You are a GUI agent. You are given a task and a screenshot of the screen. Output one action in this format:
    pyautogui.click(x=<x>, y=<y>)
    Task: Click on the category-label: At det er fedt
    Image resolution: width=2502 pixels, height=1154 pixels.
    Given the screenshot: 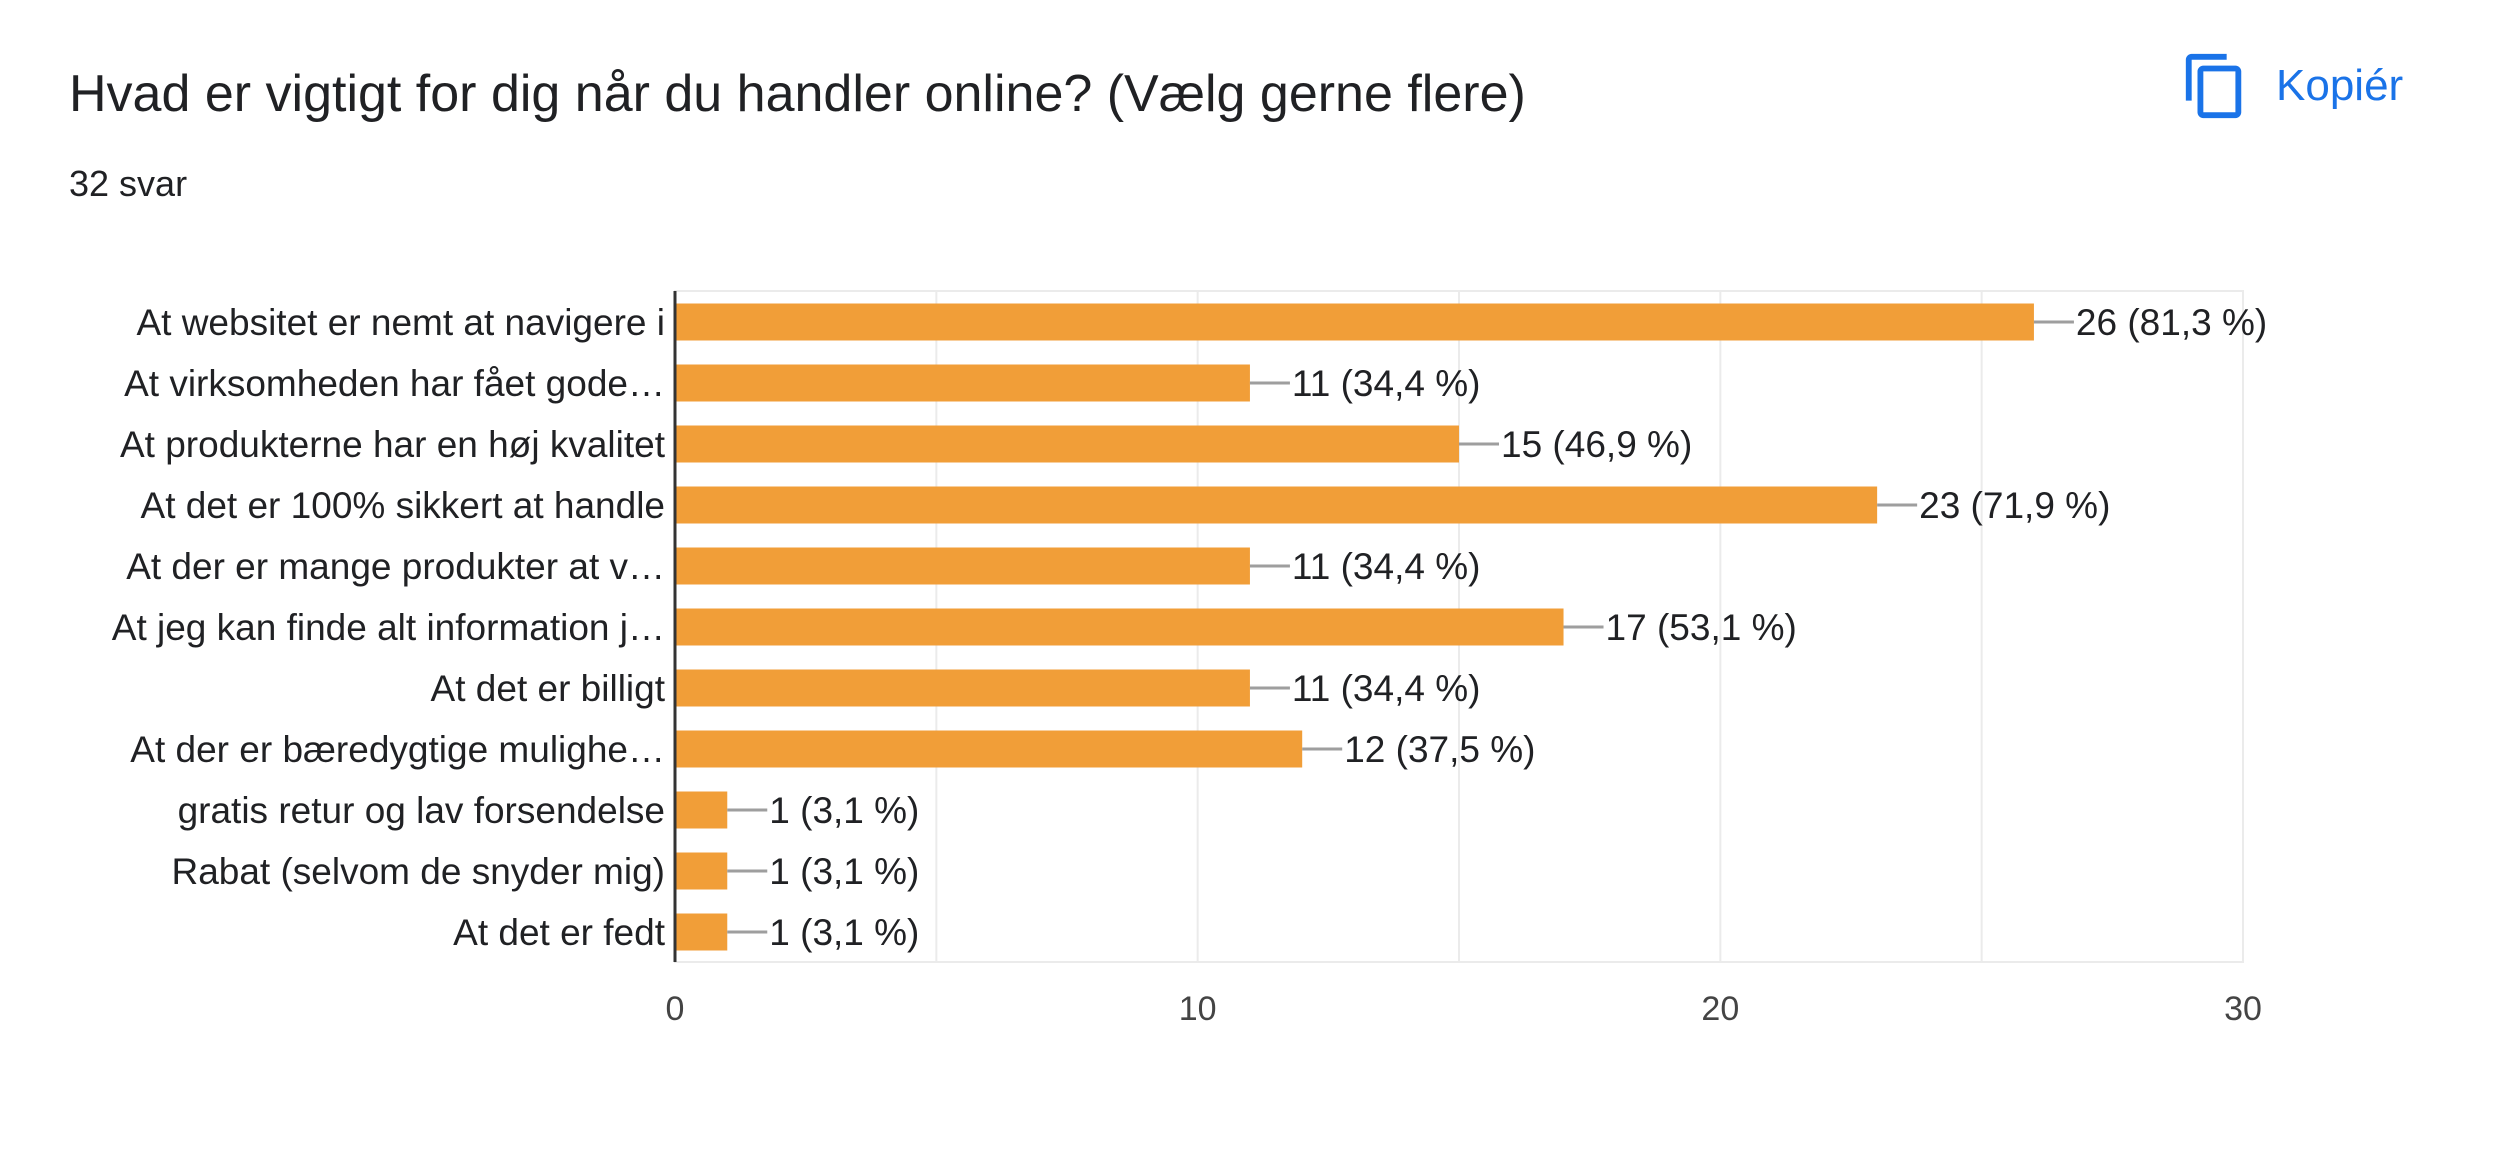 What is the action you would take?
    pyautogui.click(x=559, y=932)
    